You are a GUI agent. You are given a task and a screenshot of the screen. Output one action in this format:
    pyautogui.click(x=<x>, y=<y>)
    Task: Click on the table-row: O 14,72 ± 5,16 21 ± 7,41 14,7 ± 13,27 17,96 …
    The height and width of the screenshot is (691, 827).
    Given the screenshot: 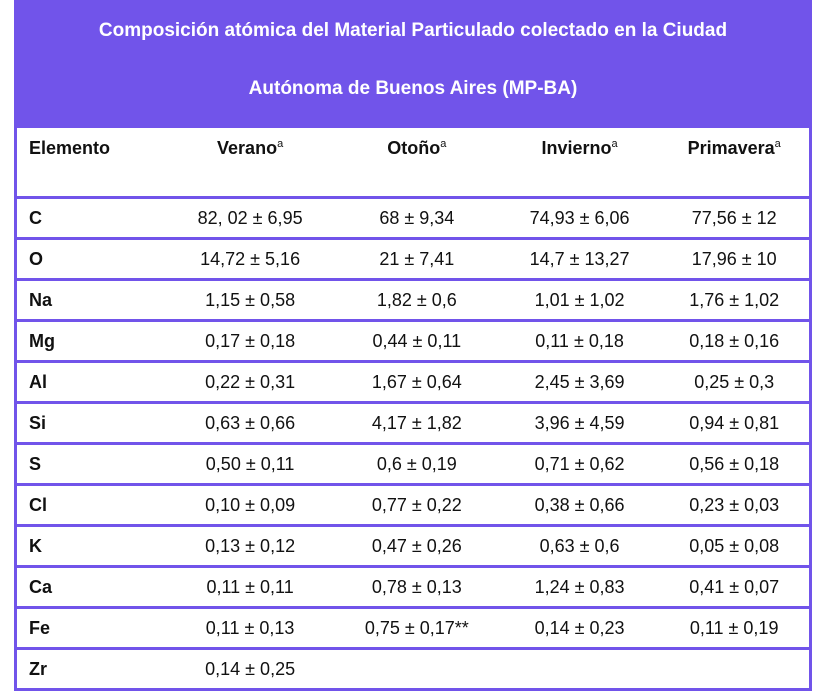 What is the action you would take?
    pyautogui.click(x=413, y=259)
    